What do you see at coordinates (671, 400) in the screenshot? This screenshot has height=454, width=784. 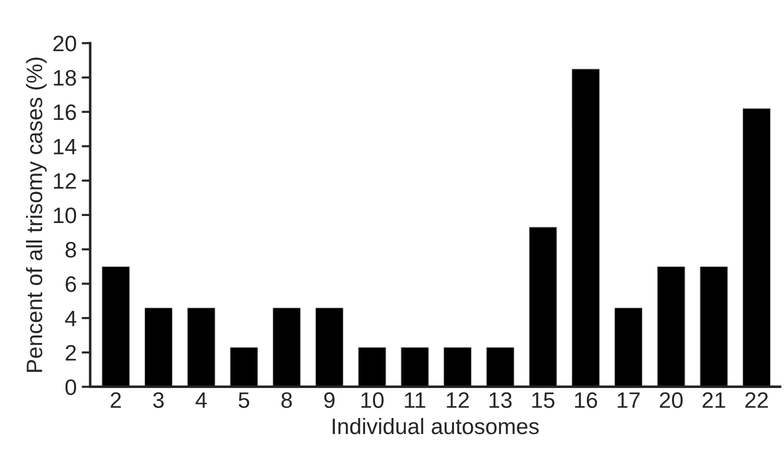 I see `x-tick-label: 20` at bounding box center [671, 400].